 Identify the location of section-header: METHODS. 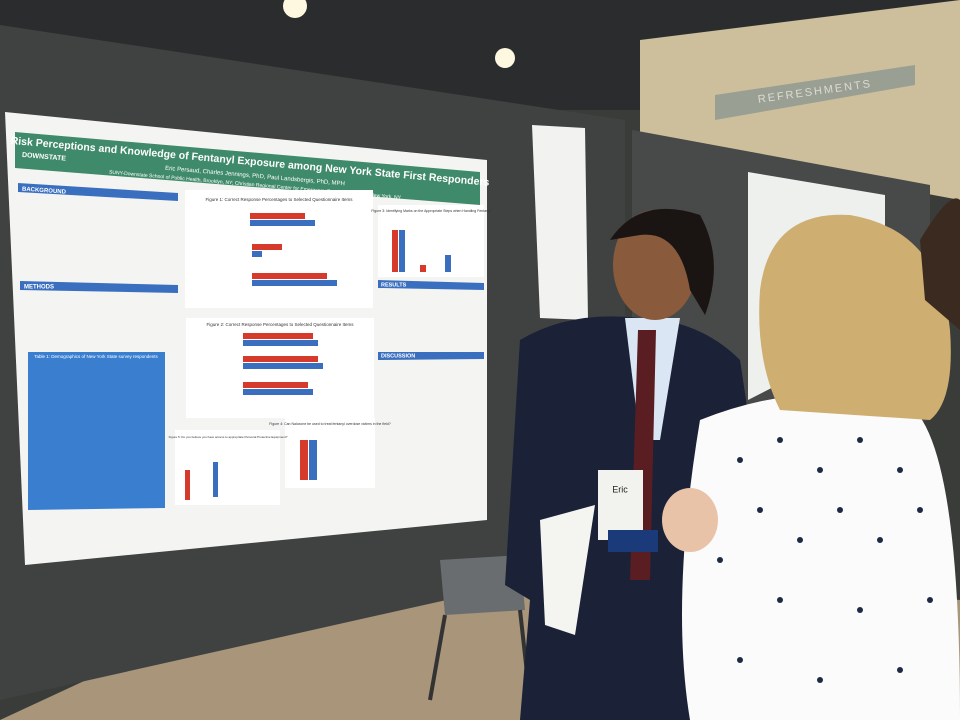
(39, 288).